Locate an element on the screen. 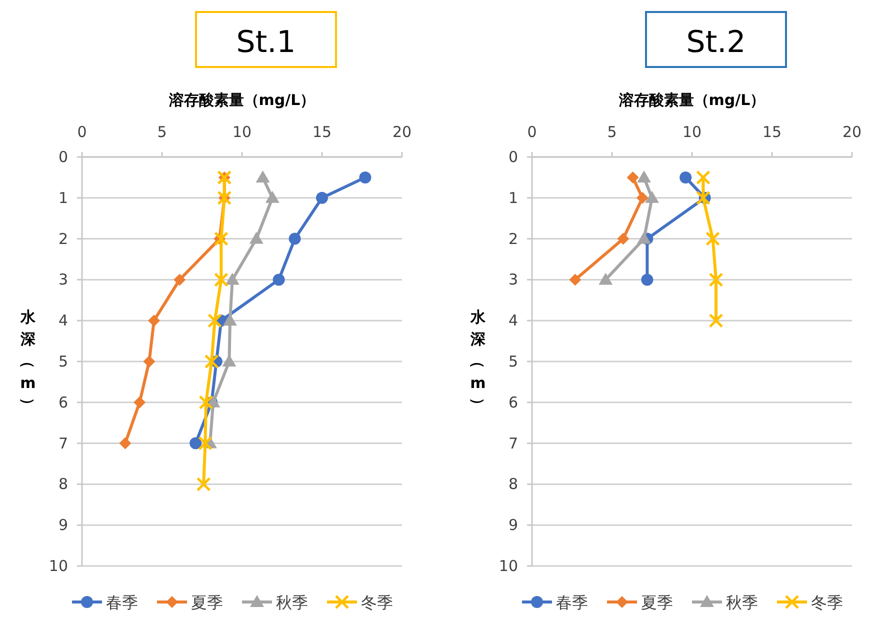 The height and width of the screenshot is (617, 881). chart-title: St.1 is located at coordinates (266, 42).